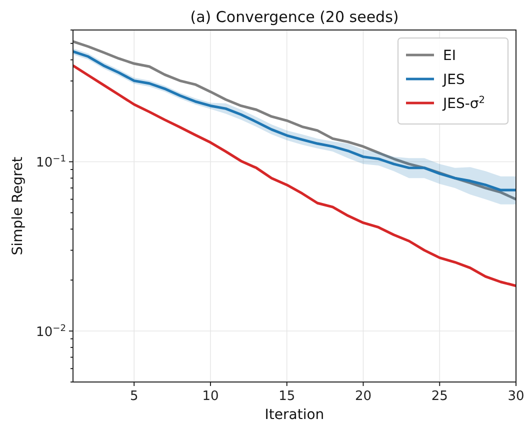 The height and width of the screenshot is (425, 527). What do you see at coordinates (464, 103) in the screenshot?
I see `legend-label: JES-σ$^{2}$` at bounding box center [464, 103].